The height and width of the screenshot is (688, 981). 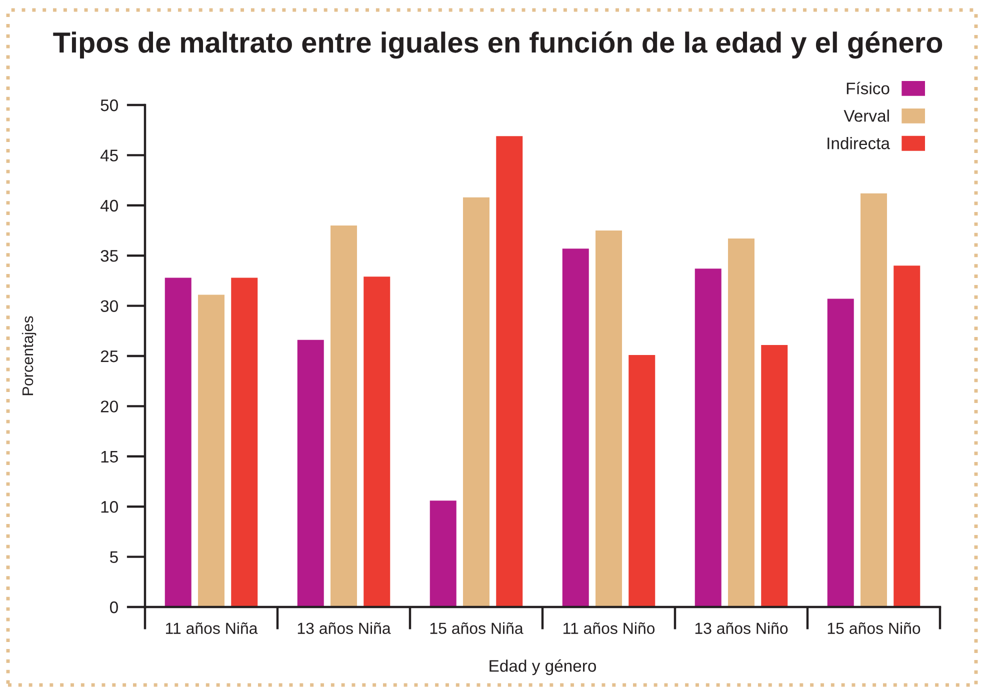 What do you see at coordinates (114, 557) in the screenshot?
I see `y-tick-label: 5` at bounding box center [114, 557].